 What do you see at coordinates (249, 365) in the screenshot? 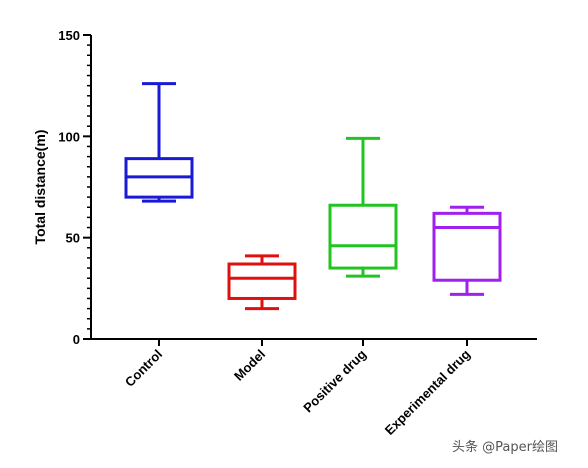
I see `x-tick-label: Model` at bounding box center [249, 365].